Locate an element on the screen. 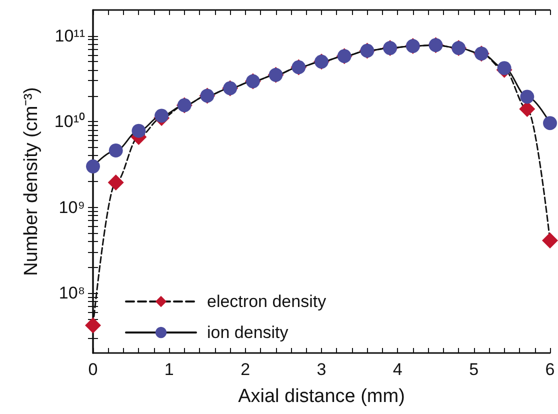  x-axis-title: Axial distance (mm) is located at coordinates (321, 396).